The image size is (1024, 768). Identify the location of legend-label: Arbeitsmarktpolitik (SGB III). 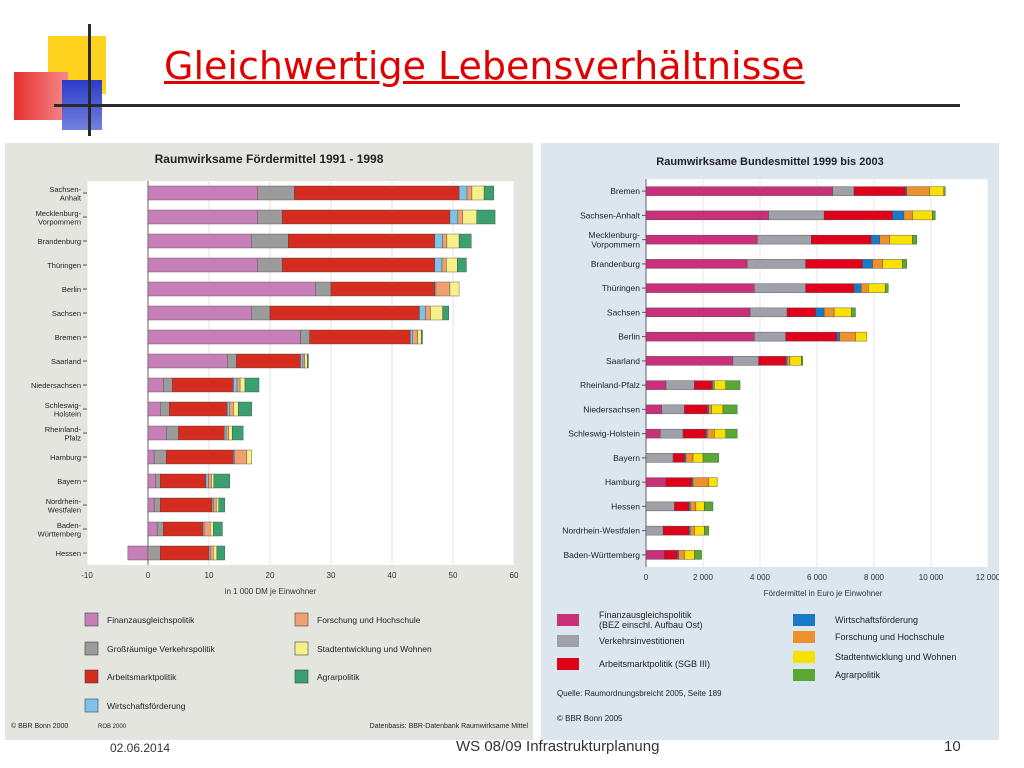
(654, 664).